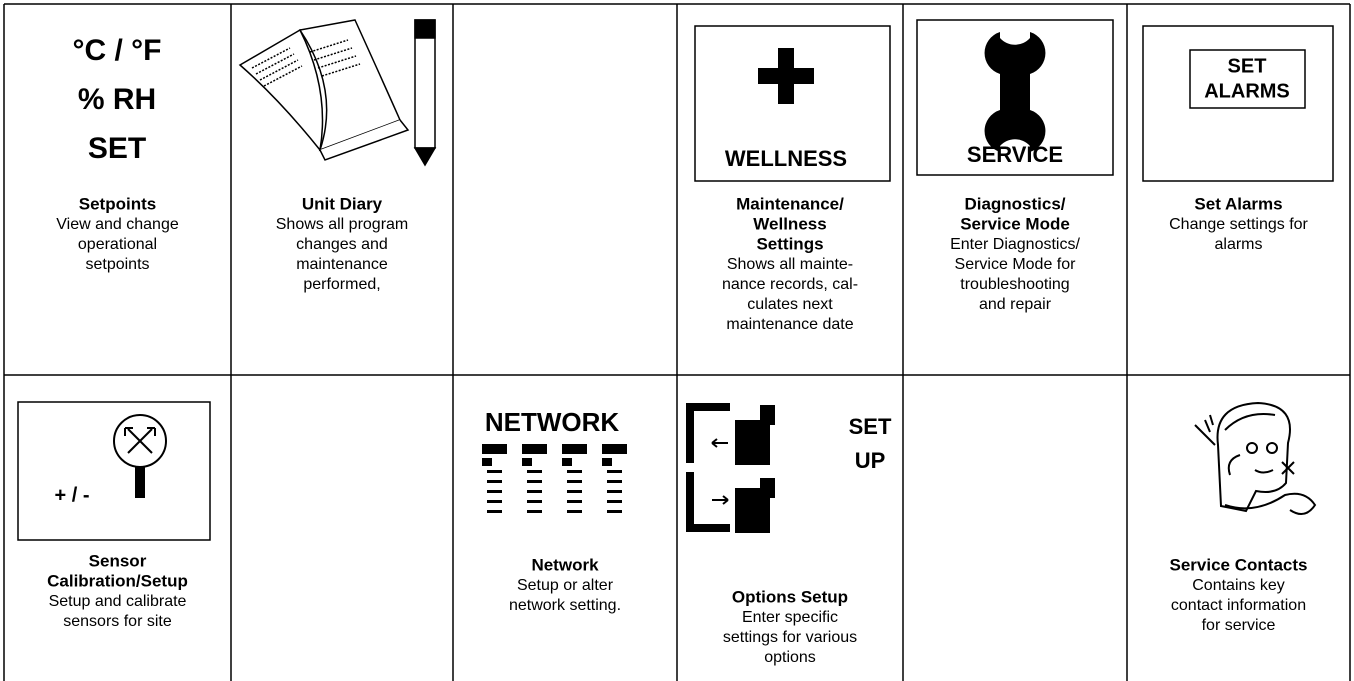  What do you see at coordinates (552, 422) in the screenshot?
I see `icon-text: NETWORK` at bounding box center [552, 422].